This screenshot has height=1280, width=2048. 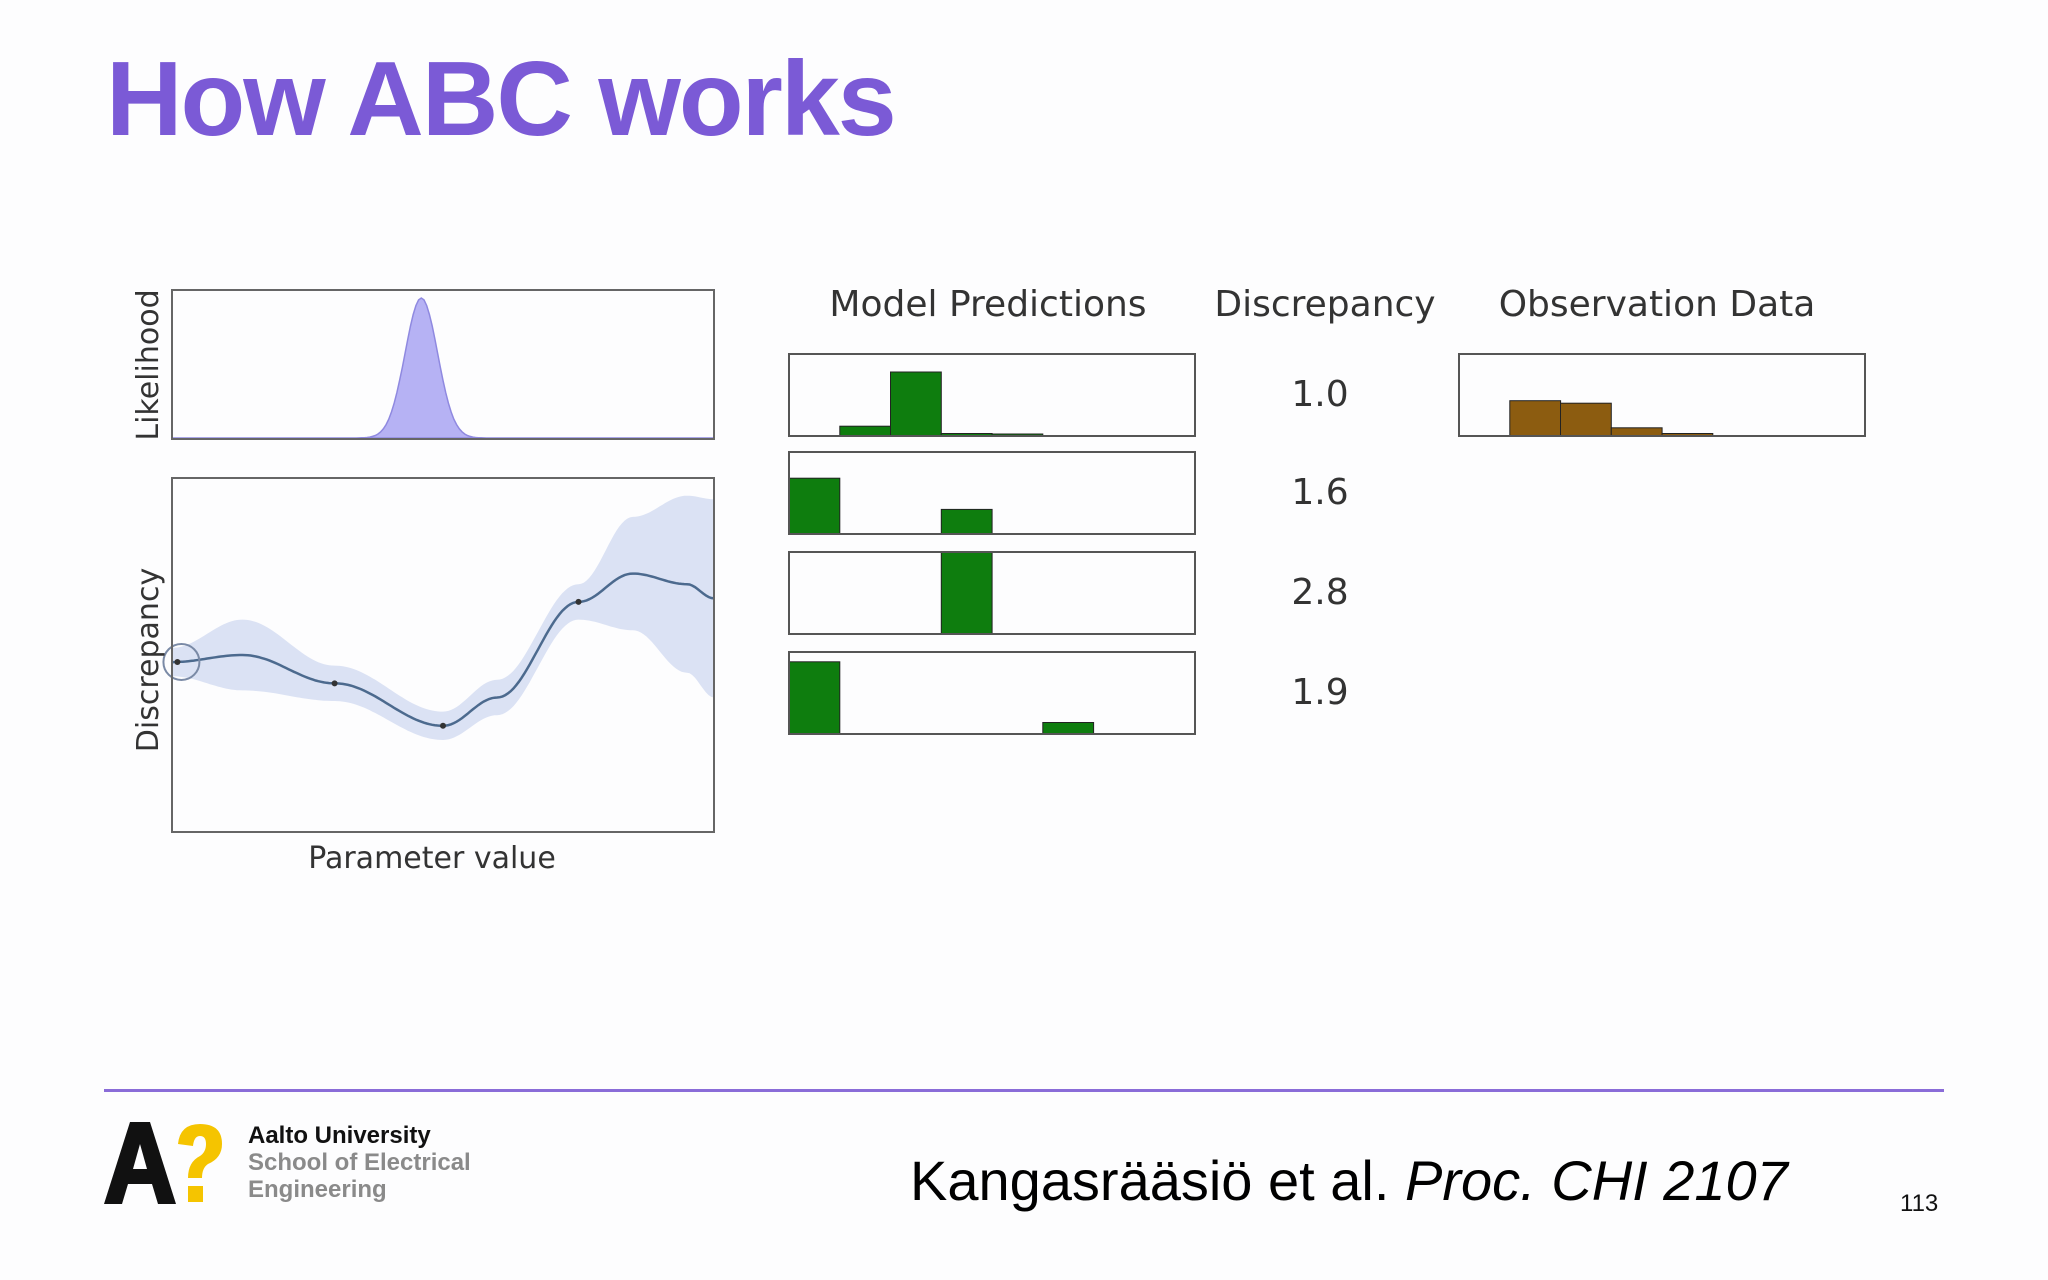 I want to click on observation-frame, so click(x=1662, y=395).